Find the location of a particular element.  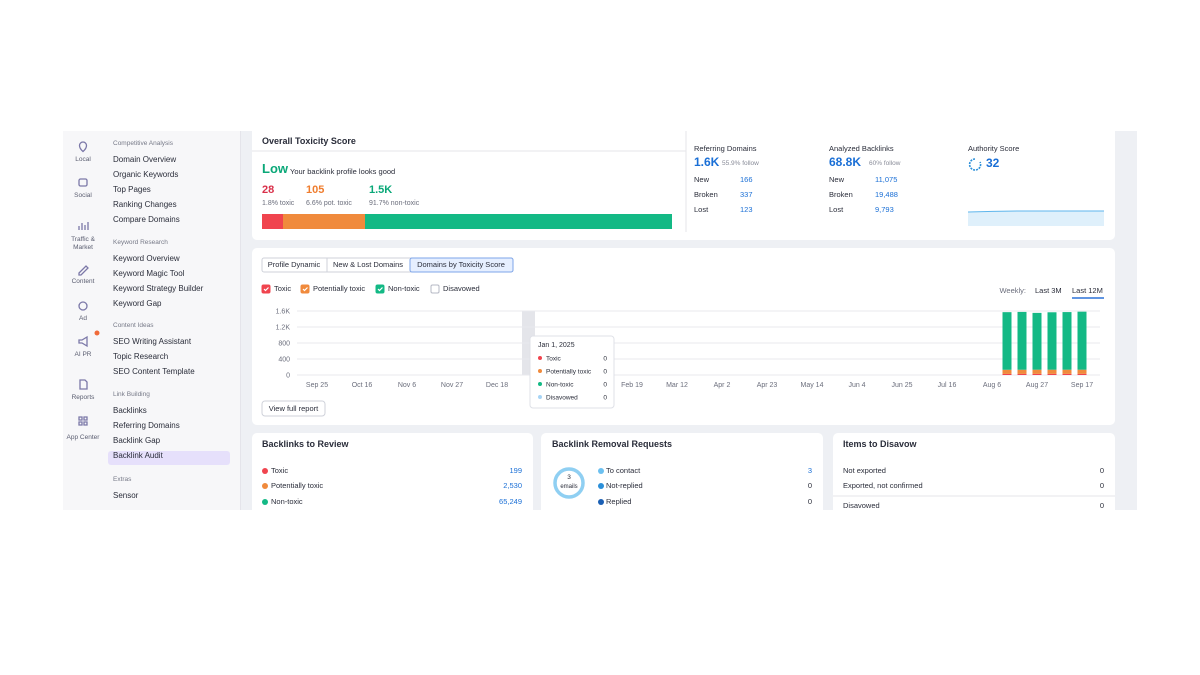

nav-section: Link Building is located at coordinates (131, 395).